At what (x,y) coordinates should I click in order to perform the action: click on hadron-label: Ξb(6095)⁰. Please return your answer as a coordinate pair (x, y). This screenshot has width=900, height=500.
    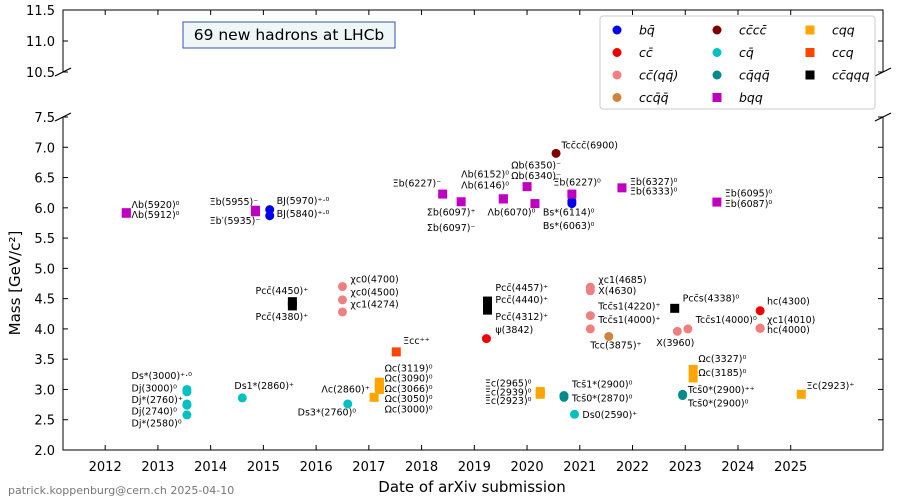
    Looking at the image, I should click on (749, 193).